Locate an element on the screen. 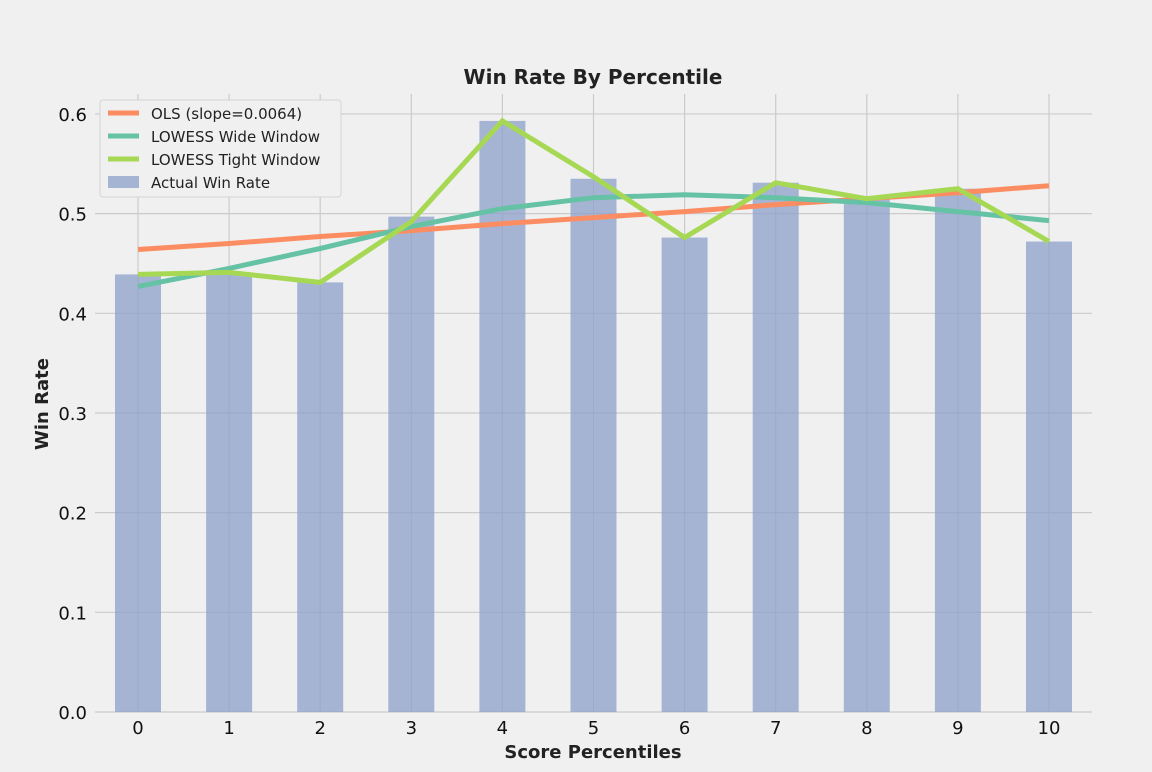 This screenshot has width=1152, height=772. legend-bar-swatch is located at coordinates (123, 182).